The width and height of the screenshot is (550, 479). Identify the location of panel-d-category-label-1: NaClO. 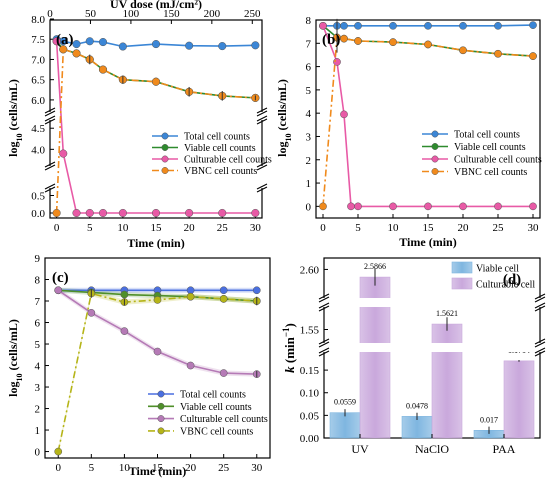
(432, 449).